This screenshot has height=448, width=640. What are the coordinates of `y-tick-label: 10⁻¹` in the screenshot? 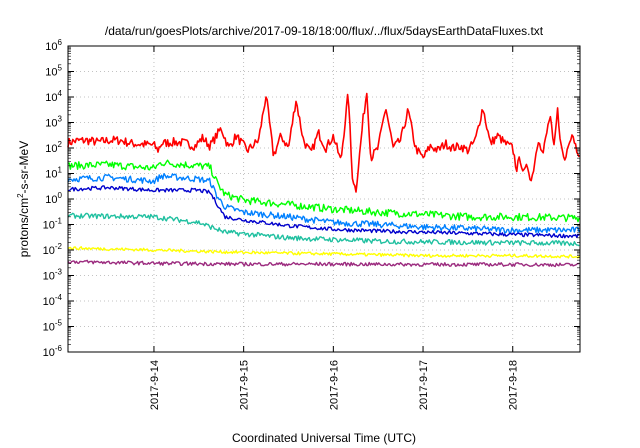 It's located at (53, 224).